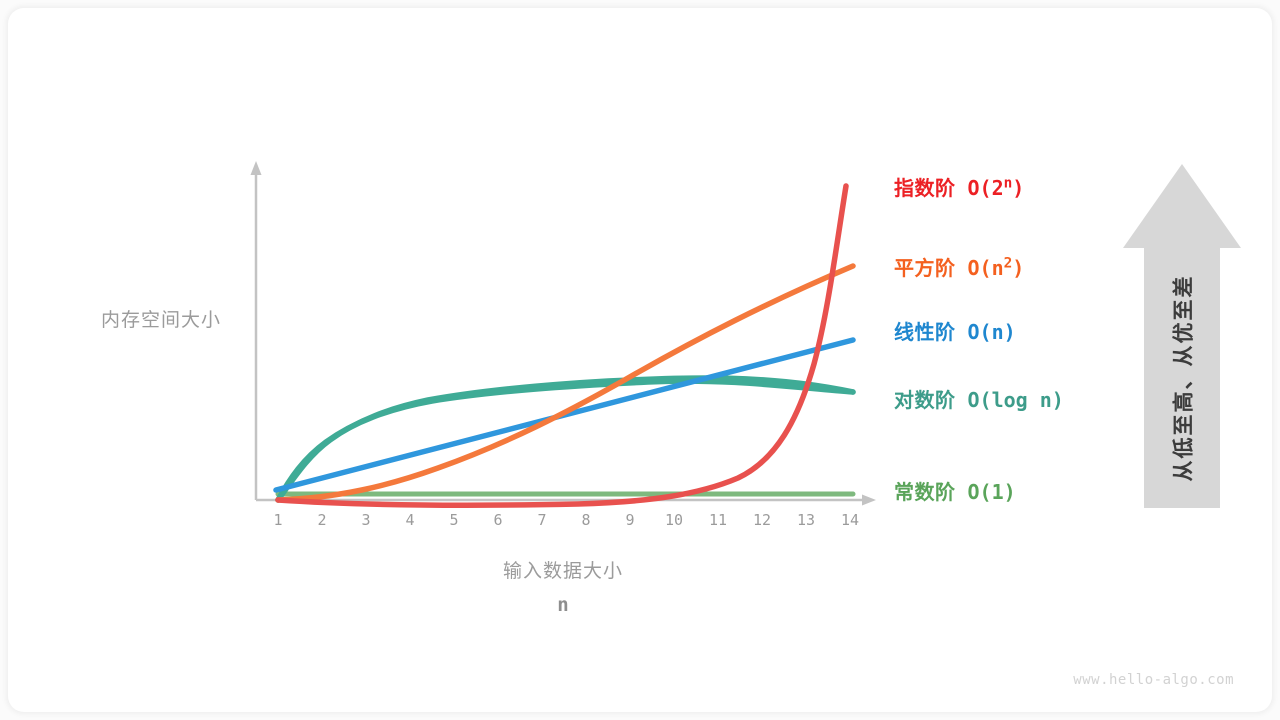  Describe the element at coordinates (991, 332) in the screenshot. I see `legend-notation: O(n)` at that location.